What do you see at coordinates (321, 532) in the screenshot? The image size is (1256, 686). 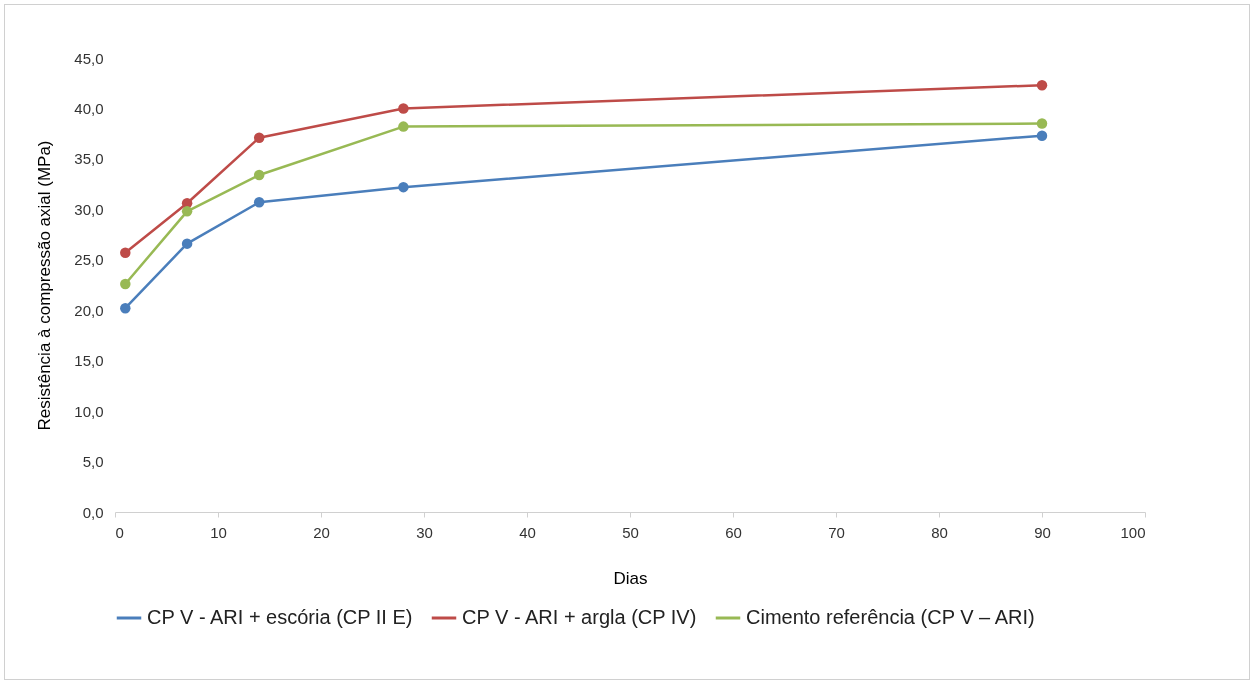 I see `x-tick-label: 20` at bounding box center [321, 532].